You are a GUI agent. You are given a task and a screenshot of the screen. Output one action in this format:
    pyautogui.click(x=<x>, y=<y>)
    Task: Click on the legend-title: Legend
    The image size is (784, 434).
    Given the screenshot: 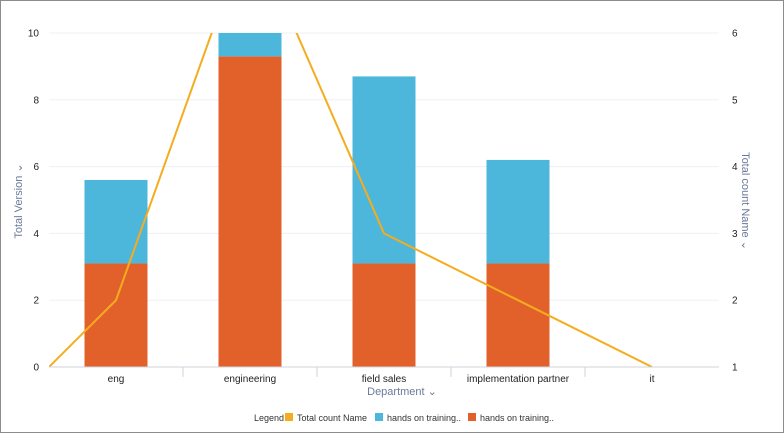 What is the action you would take?
    pyautogui.click(x=269, y=418)
    